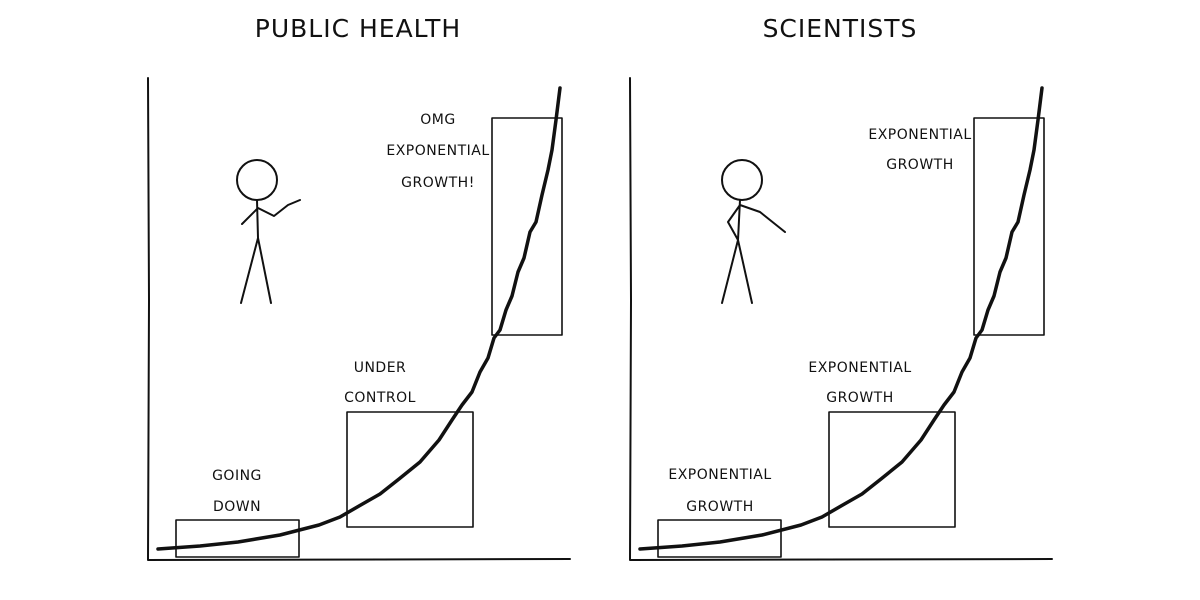 The width and height of the screenshot is (1200, 600). Describe the element at coordinates (237, 476) in the screenshot. I see `annotation: GOING` at that location.